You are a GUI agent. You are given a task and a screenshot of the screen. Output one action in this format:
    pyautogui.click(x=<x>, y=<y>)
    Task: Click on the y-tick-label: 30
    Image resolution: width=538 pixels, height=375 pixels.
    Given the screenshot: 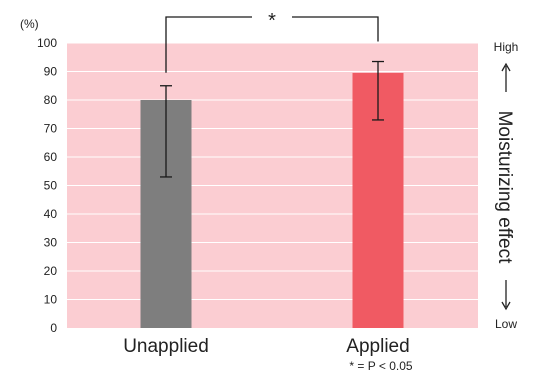 What is the action you would take?
    pyautogui.click(x=51, y=243)
    